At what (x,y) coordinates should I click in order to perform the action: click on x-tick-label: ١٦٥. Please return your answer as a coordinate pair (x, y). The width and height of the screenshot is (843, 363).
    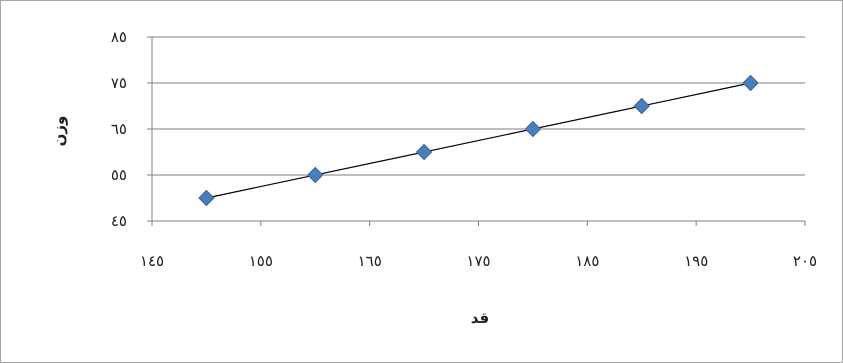
    Looking at the image, I should click on (370, 261).